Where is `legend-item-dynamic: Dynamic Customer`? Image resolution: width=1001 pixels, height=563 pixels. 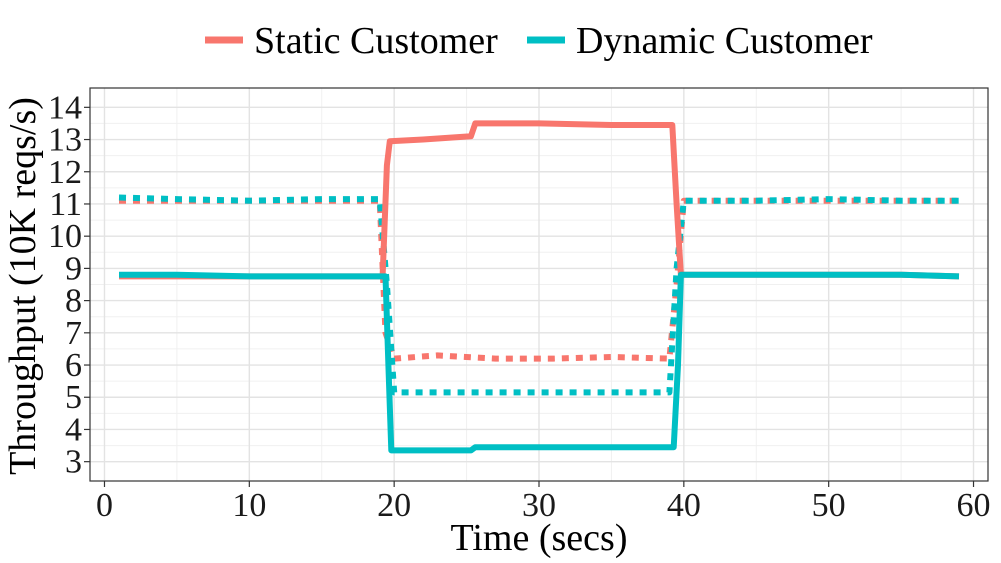
legend-item-dynamic: Dynamic Customer is located at coordinates (700, 41).